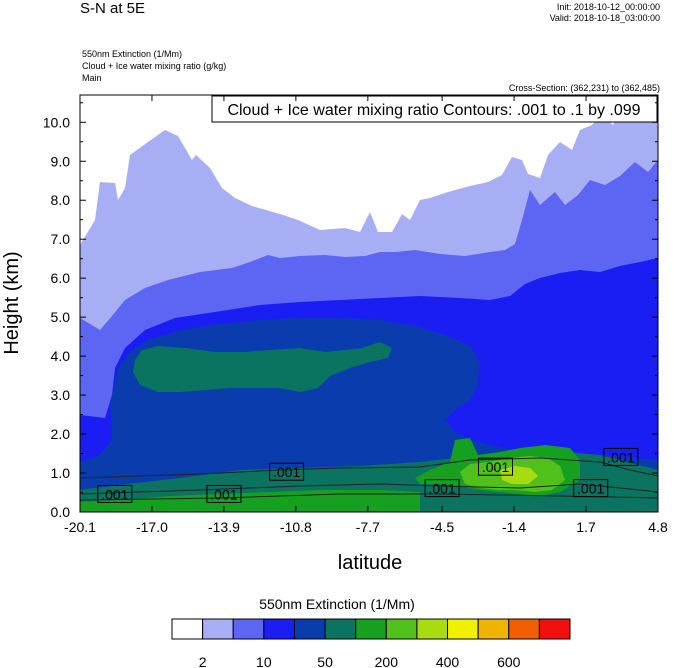 The image size is (674, 668). Describe the element at coordinates (448, 661) in the screenshot. I see `colorbar-label: 400` at that location.